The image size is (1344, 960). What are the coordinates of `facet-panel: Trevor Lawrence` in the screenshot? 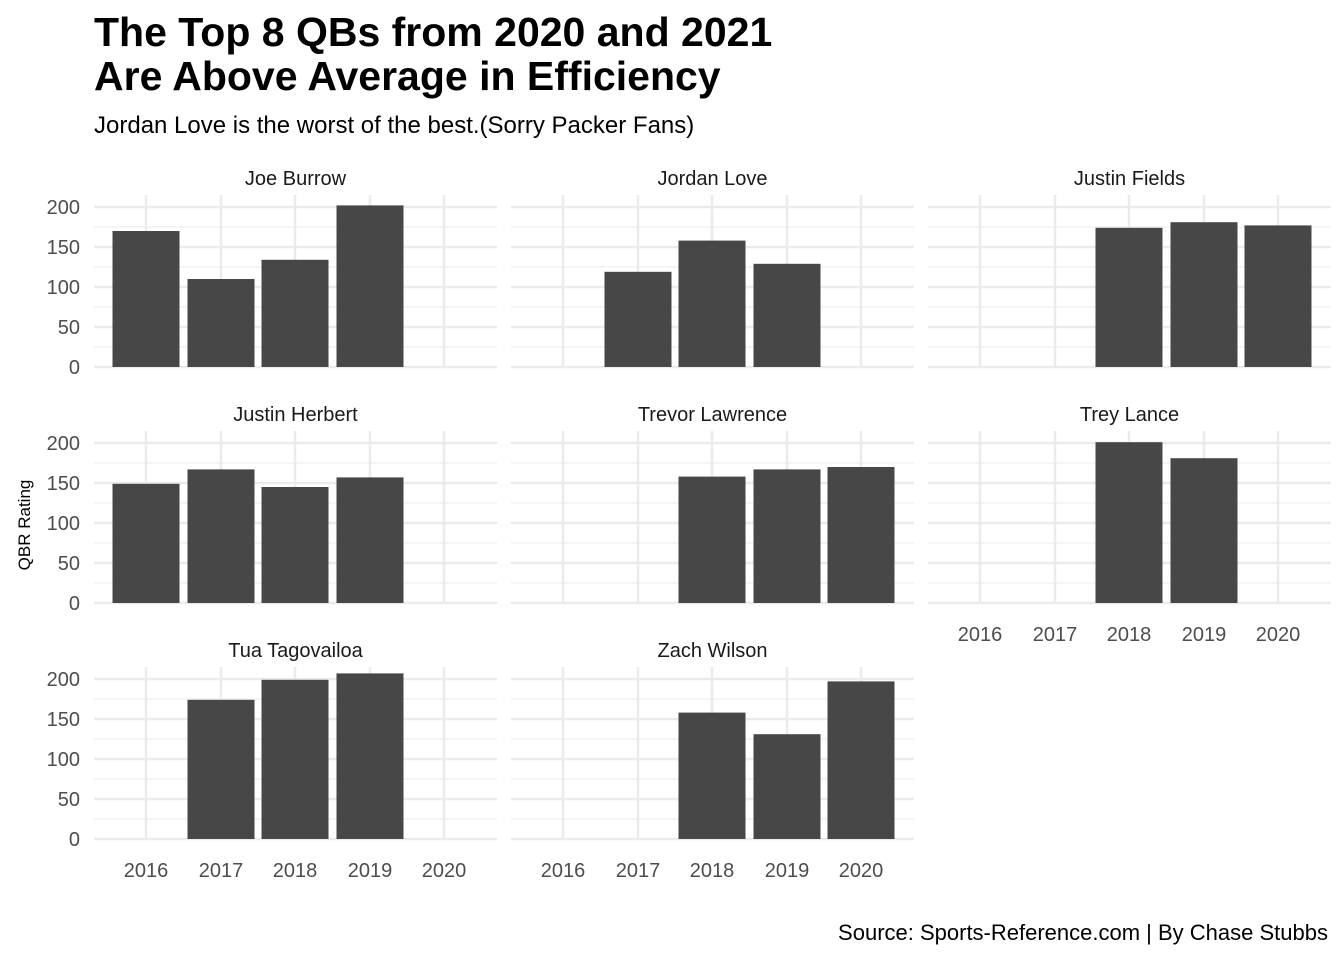 It's located at (712, 504).